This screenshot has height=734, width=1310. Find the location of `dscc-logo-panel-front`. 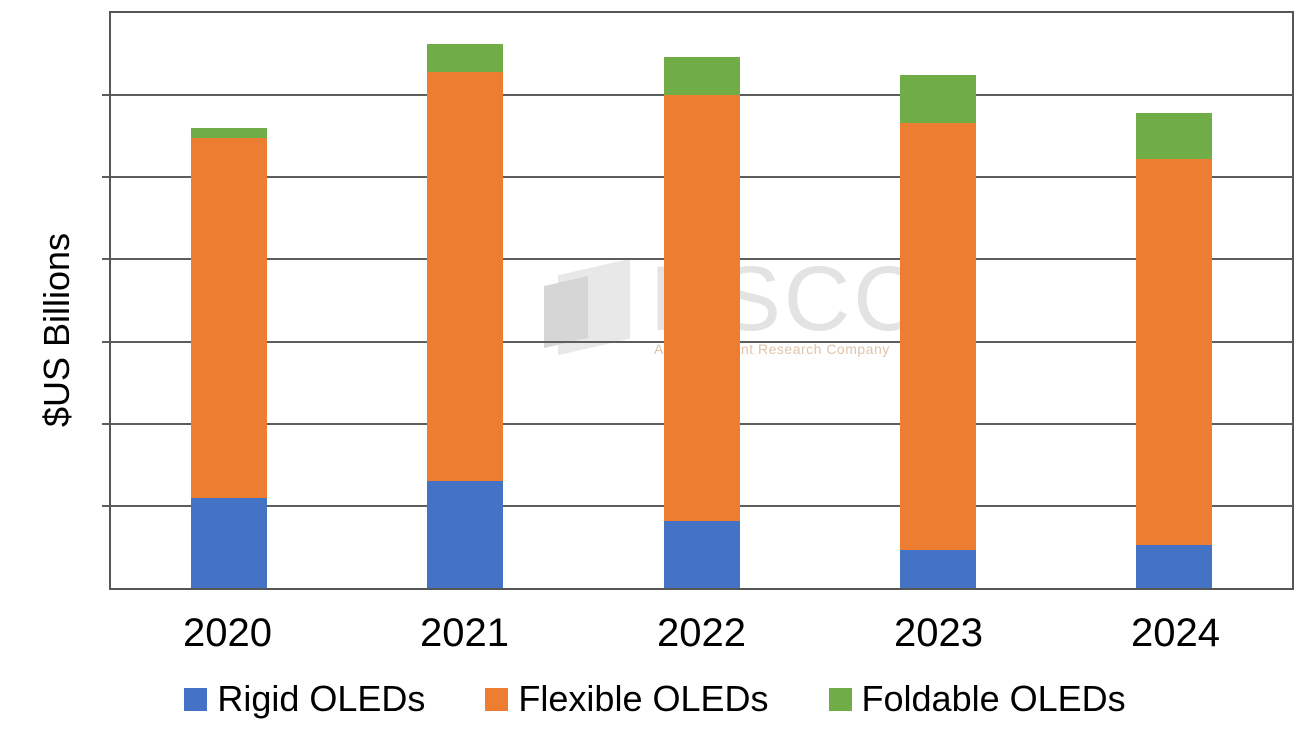

dscc-logo-panel-front is located at coordinates (566, 312).